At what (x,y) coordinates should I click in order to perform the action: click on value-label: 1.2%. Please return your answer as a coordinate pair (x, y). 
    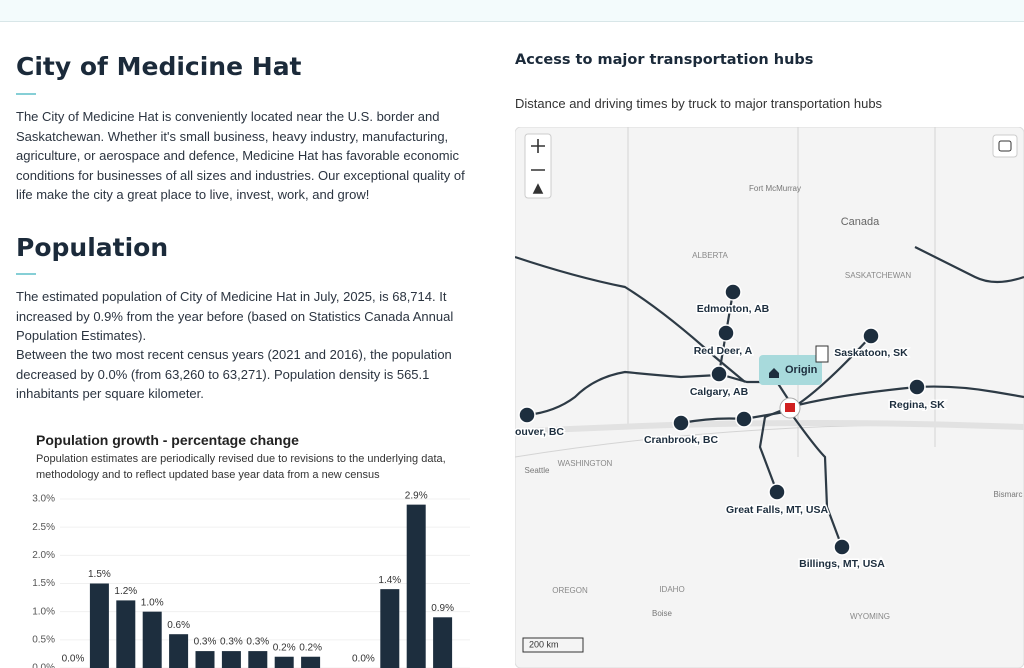
    Looking at the image, I should click on (125, 591).